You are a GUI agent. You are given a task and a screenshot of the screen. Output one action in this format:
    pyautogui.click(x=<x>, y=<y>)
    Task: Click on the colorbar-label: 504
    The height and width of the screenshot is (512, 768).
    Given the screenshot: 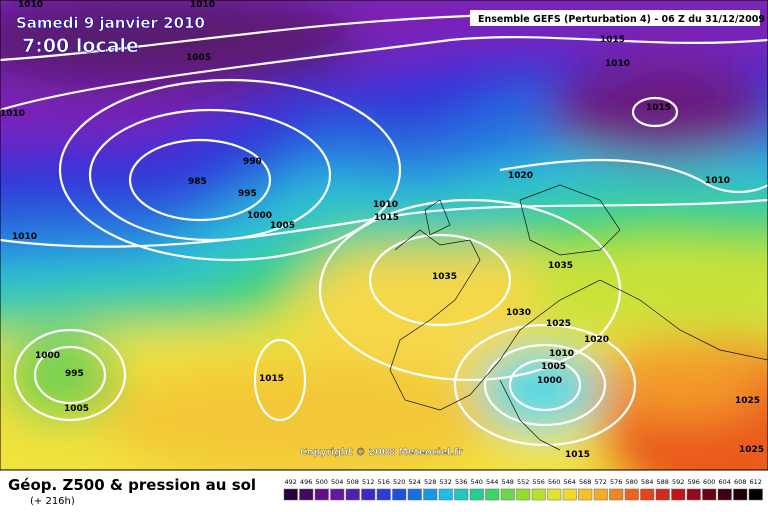 What is the action you would take?
    pyautogui.click(x=337, y=482)
    